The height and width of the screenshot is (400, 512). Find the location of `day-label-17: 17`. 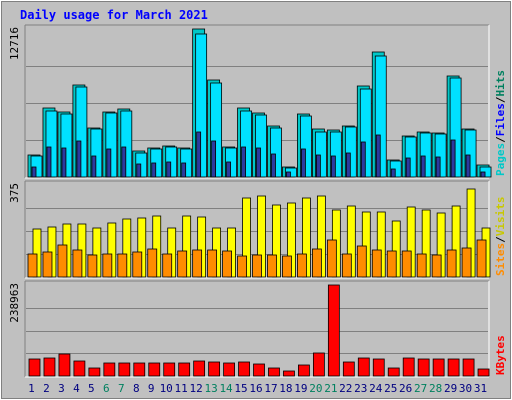

day-label-17: 17 is located at coordinates (270, 388).